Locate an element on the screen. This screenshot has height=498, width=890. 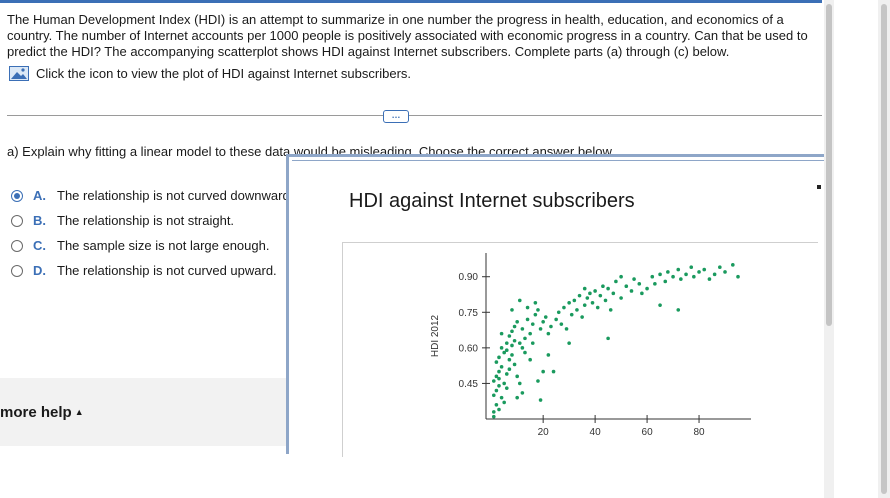
page-scrollbar-thumb is located at coordinates (884, 249).